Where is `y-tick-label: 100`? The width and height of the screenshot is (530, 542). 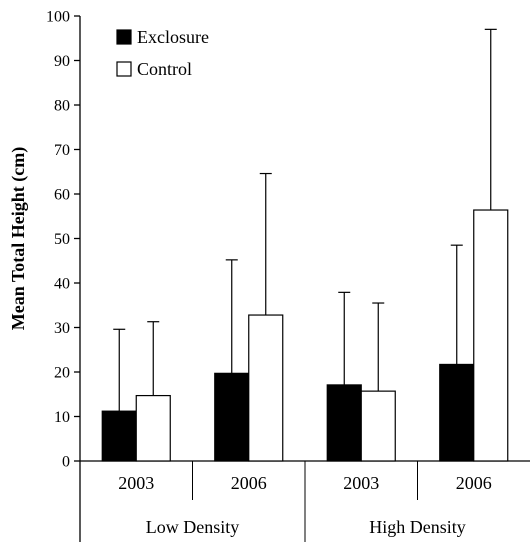 y-tick-label: 100 is located at coordinates (58, 17).